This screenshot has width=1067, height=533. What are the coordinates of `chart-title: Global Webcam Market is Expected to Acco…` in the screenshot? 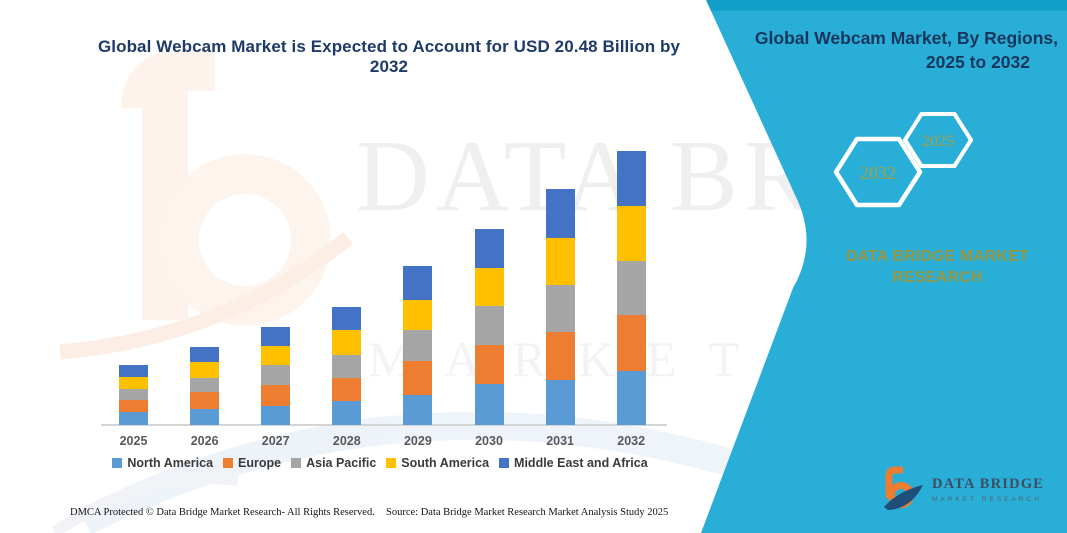 It's located at (389, 56).